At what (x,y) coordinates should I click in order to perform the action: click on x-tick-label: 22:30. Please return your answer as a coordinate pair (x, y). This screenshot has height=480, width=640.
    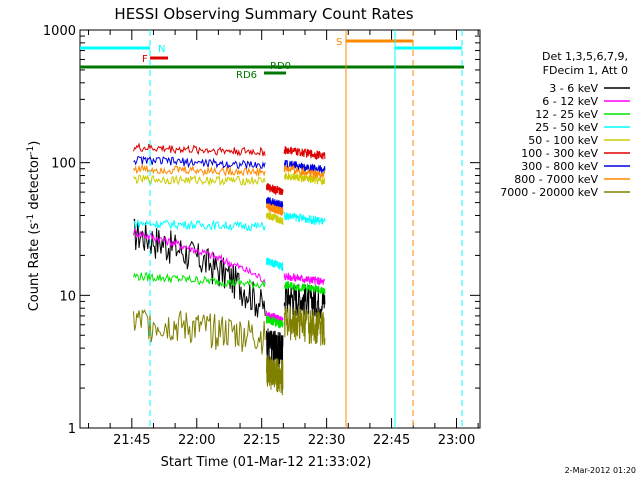
    Looking at the image, I should click on (326, 440).